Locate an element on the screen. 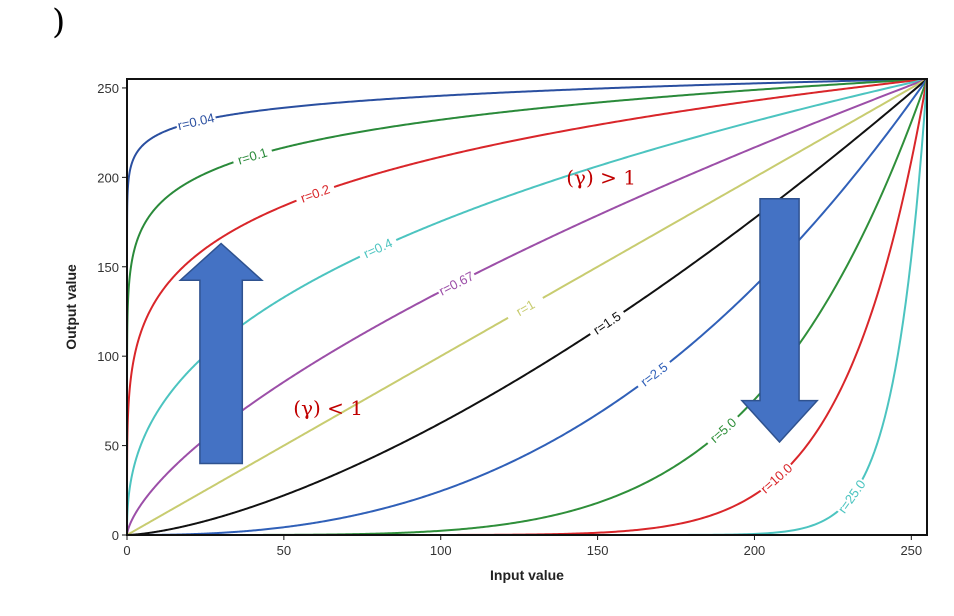  x-tick-label: 0 is located at coordinates (126, 550).